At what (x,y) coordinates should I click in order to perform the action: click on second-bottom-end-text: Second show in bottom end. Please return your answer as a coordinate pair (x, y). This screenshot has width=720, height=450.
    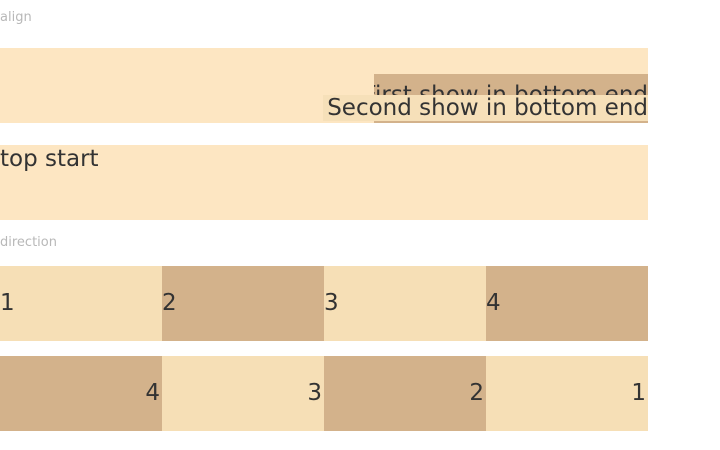
    Looking at the image, I should click on (485, 108).